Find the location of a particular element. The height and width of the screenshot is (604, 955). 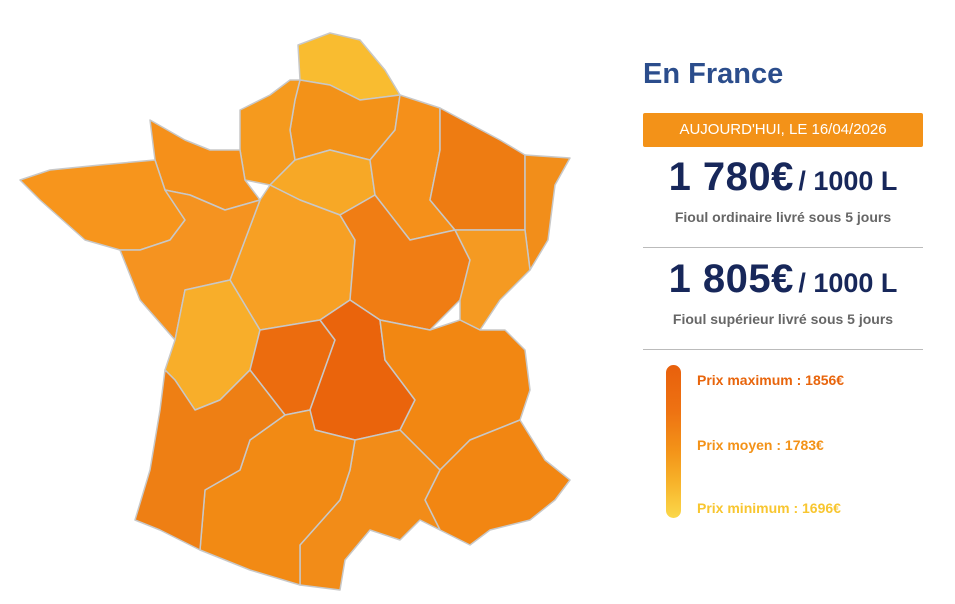

price: 1 780€ / 1000 L is located at coordinates (783, 177).